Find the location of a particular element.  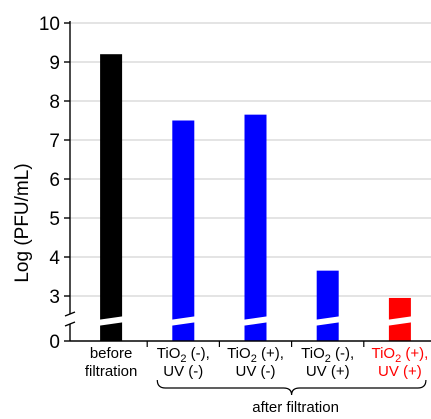

after-filtration-group: after filtration is located at coordinates (291, 397).